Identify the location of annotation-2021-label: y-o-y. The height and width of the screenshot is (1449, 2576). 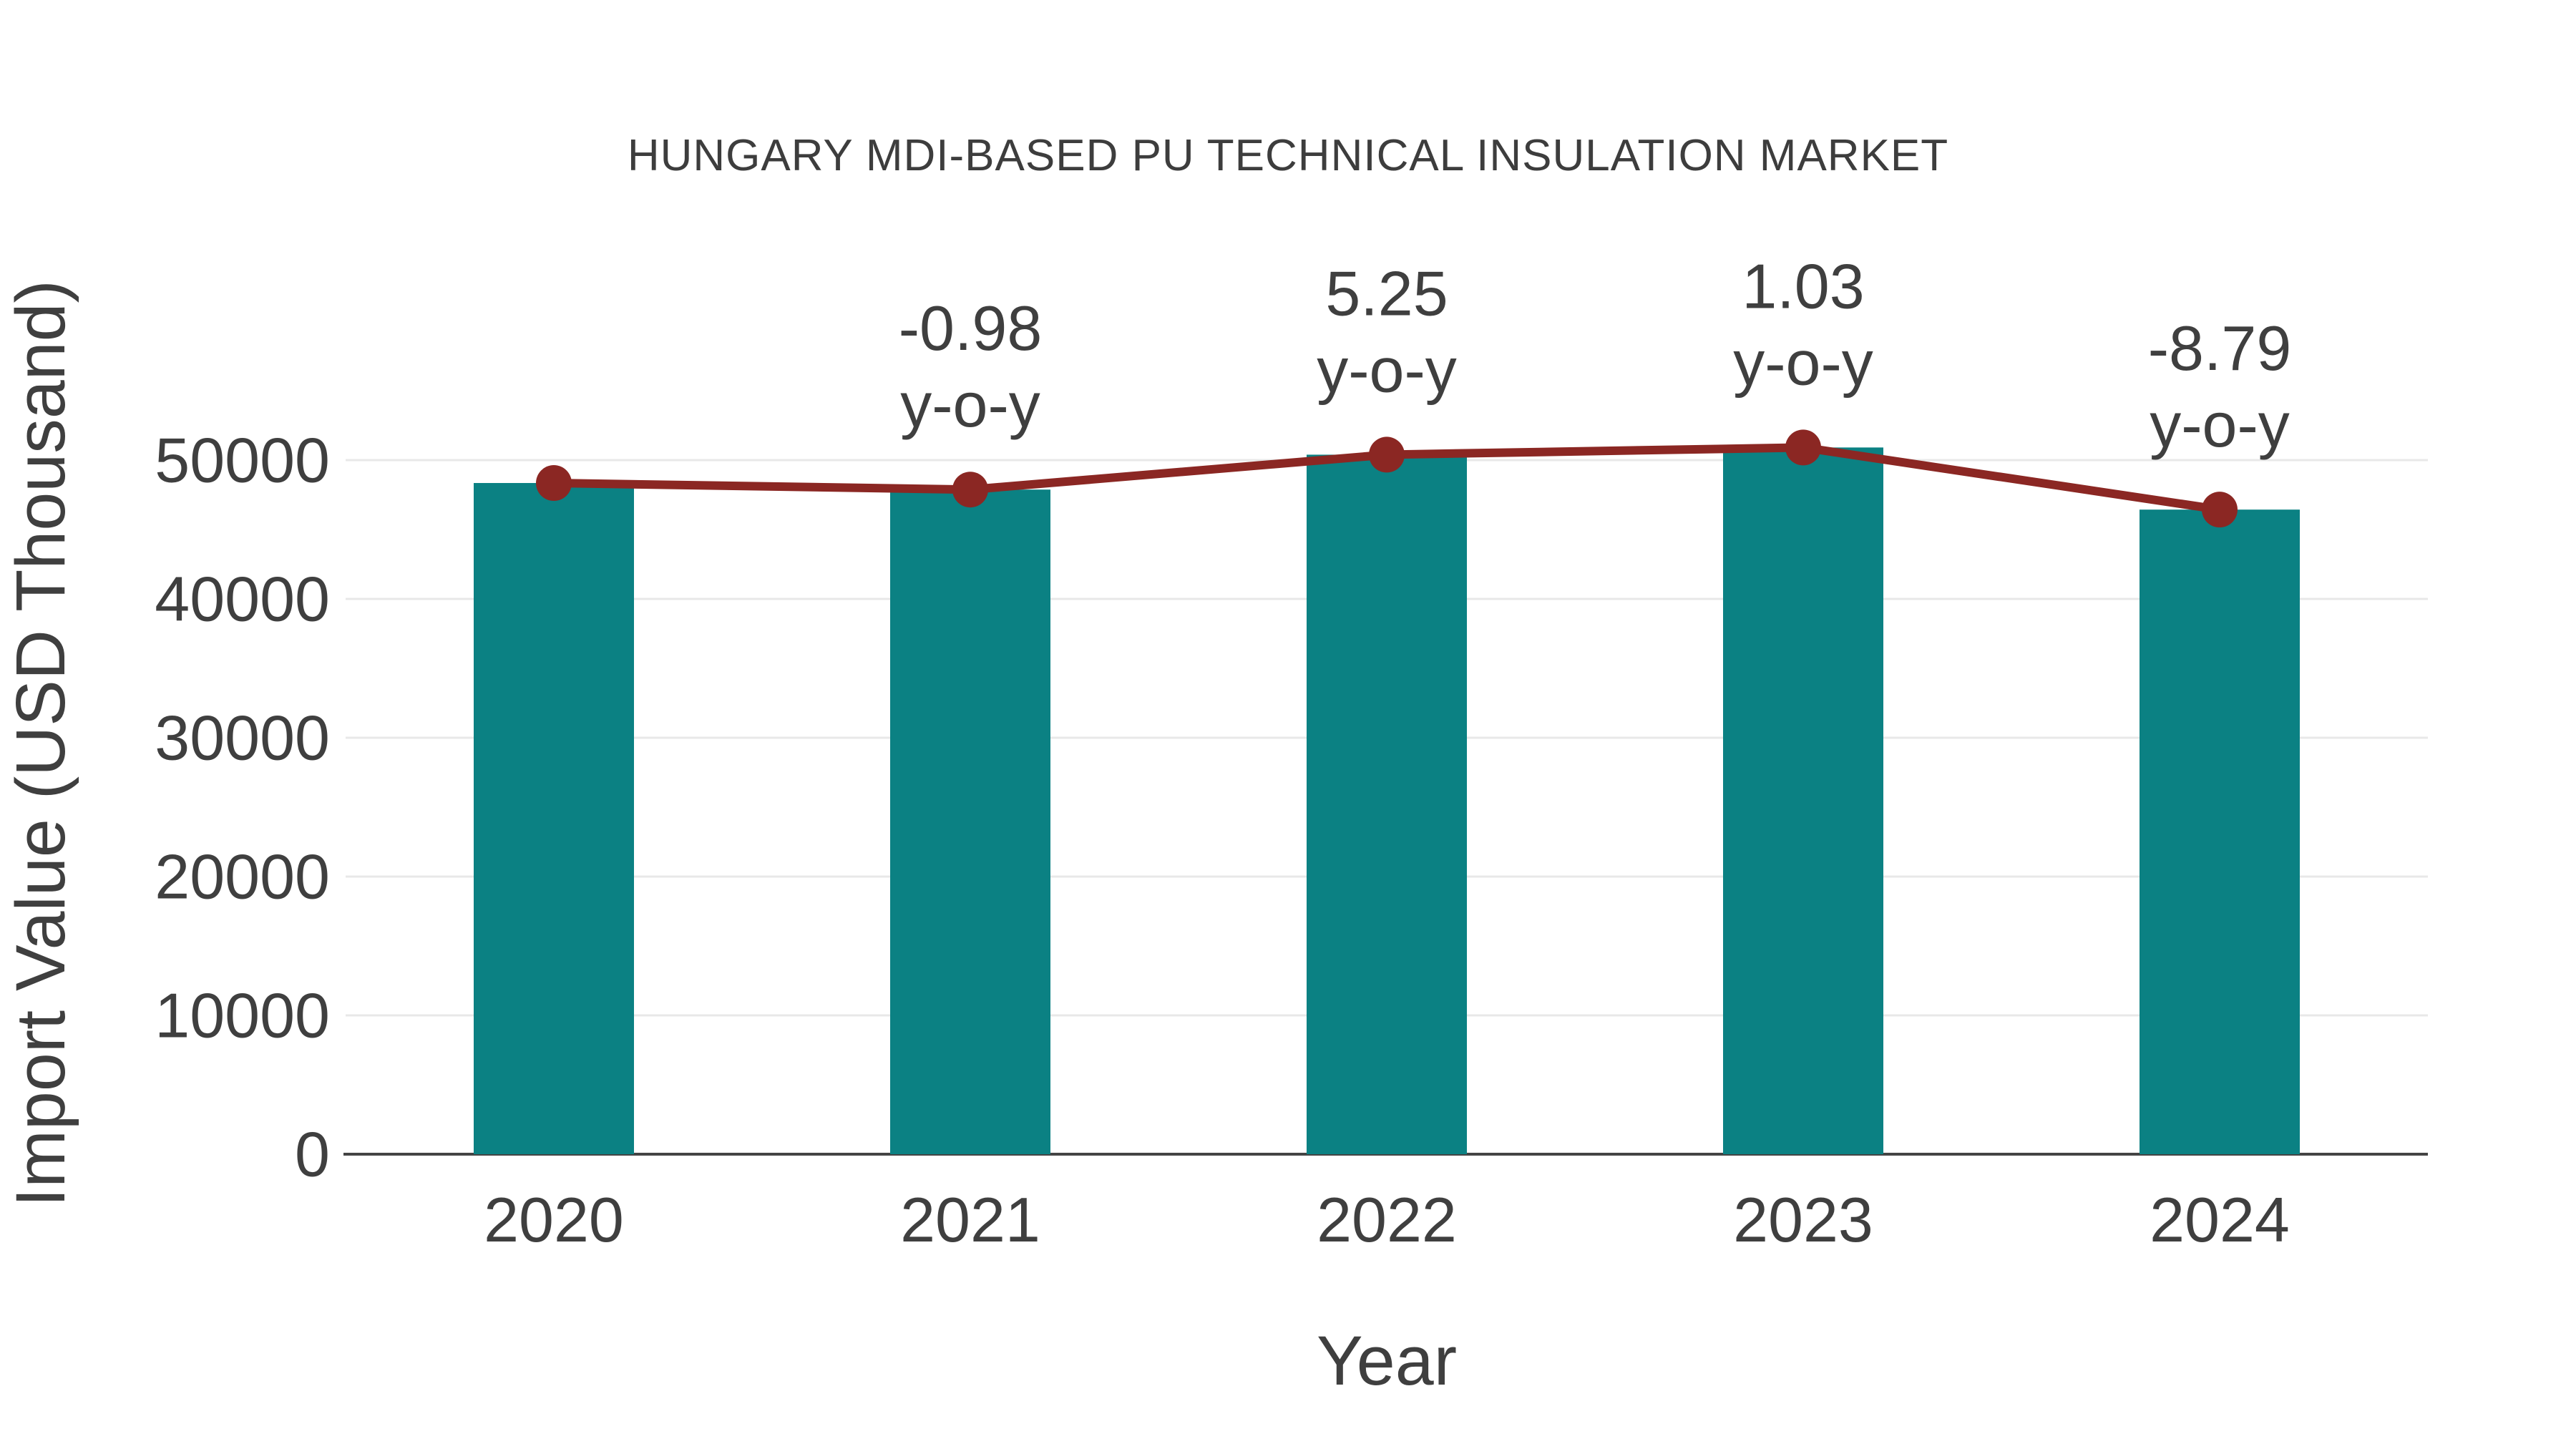
(970, 404).